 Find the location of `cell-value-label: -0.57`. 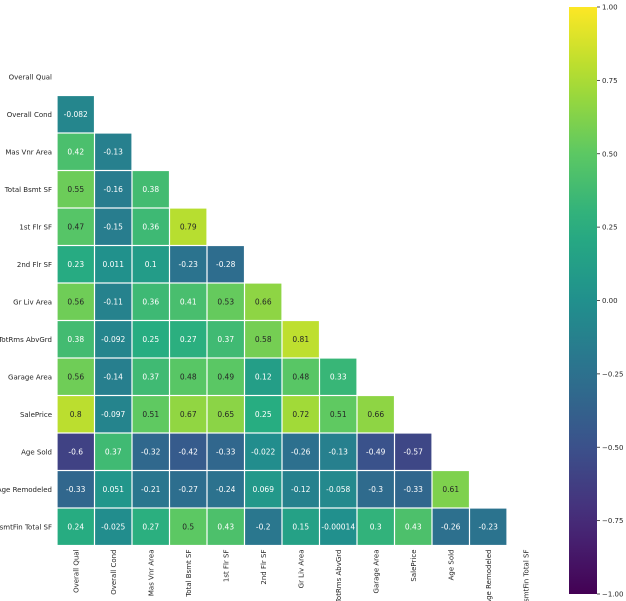

cell-value-label: -0.57 is located at coordinates (414, 451).